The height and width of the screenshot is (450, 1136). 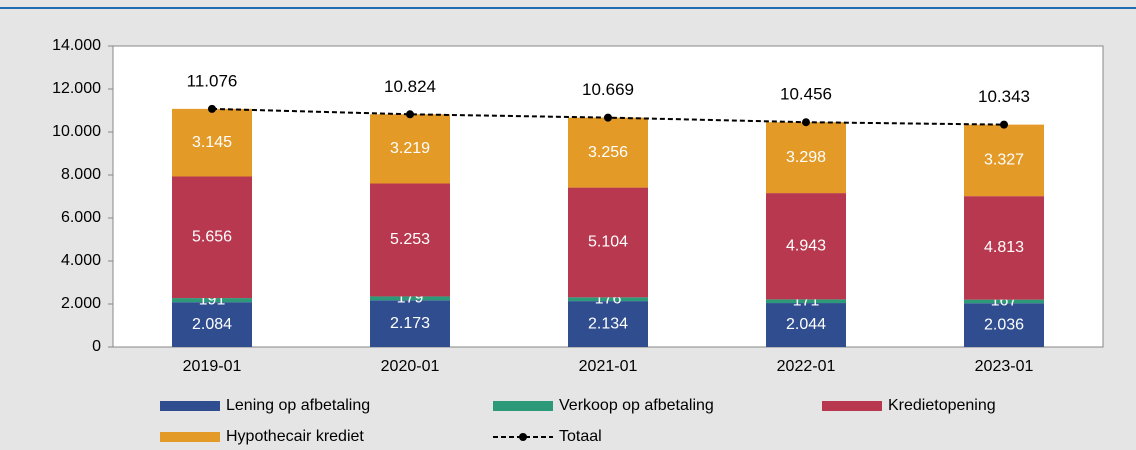 I want to click on value-label: 4.943, so click(x=806, y=245).